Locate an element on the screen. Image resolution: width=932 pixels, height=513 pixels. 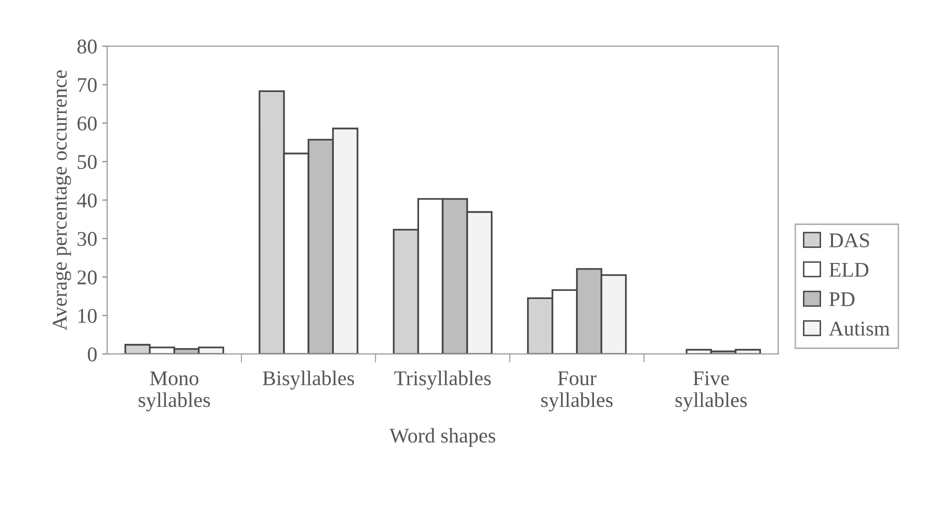
y-tick-label: 30 is located at coordinates (87, 239).